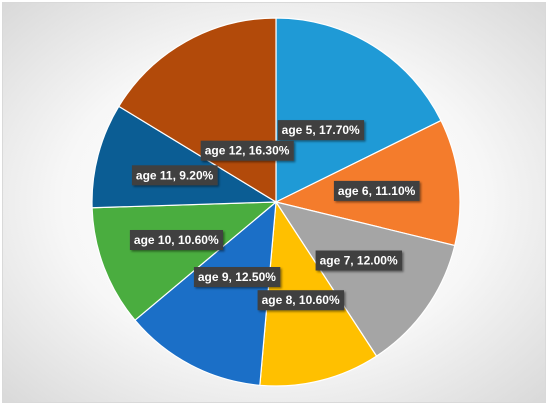  I want to click on data-label-text: age 7, 12.00%, so click(359, 261).